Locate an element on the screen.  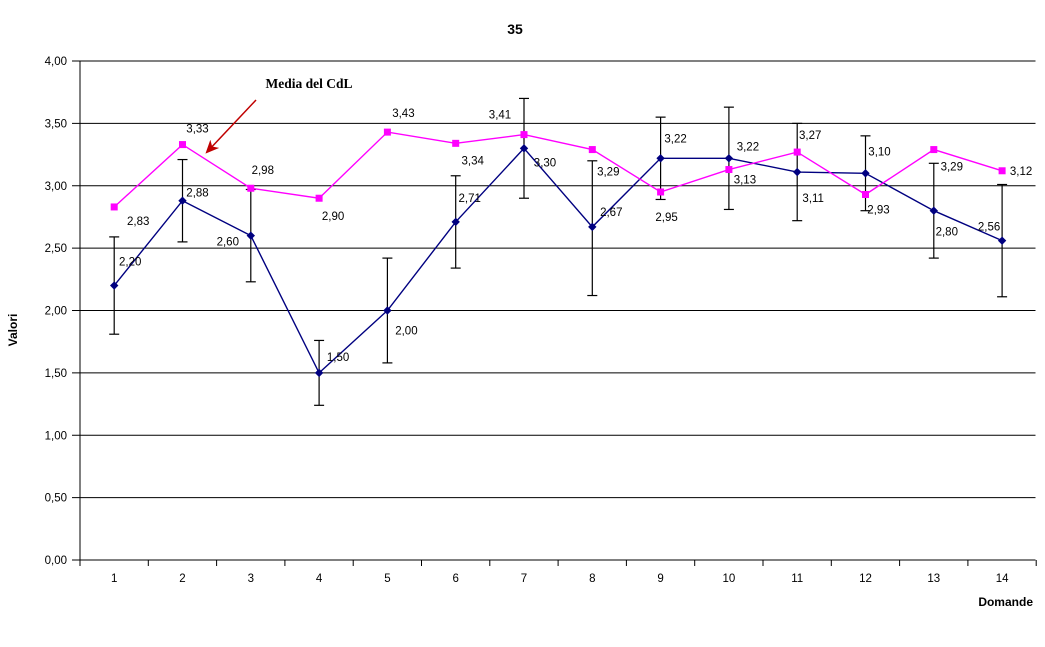
data-point-label-course-series: 2,67 is located at coordinates (611, 213).